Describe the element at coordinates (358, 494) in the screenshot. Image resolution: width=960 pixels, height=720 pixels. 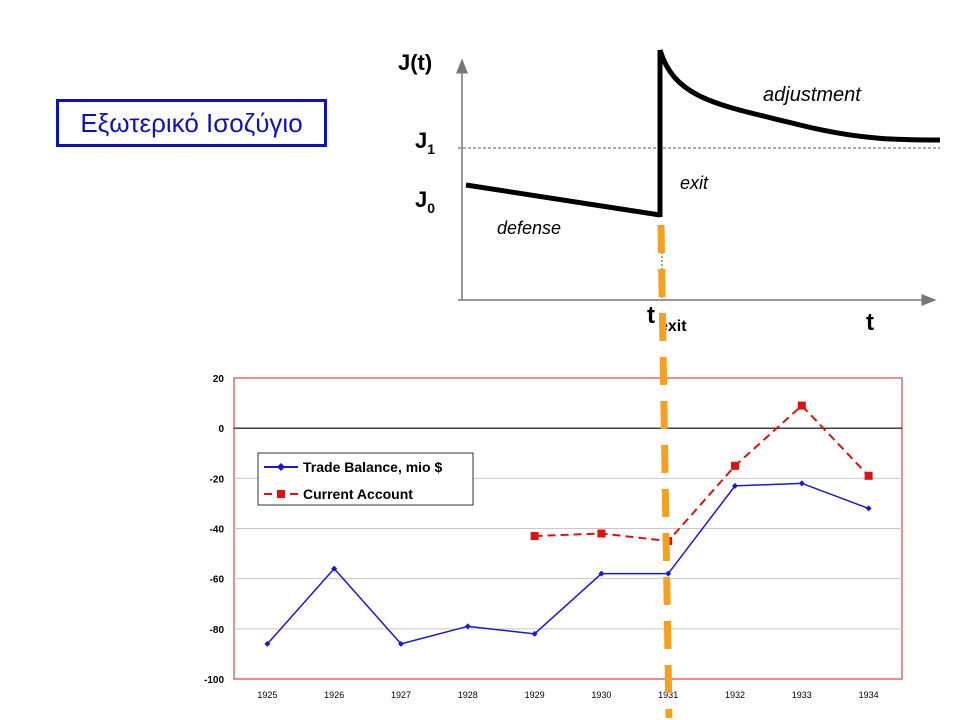
I see `legend-label-current-account: Current Account` at that location.